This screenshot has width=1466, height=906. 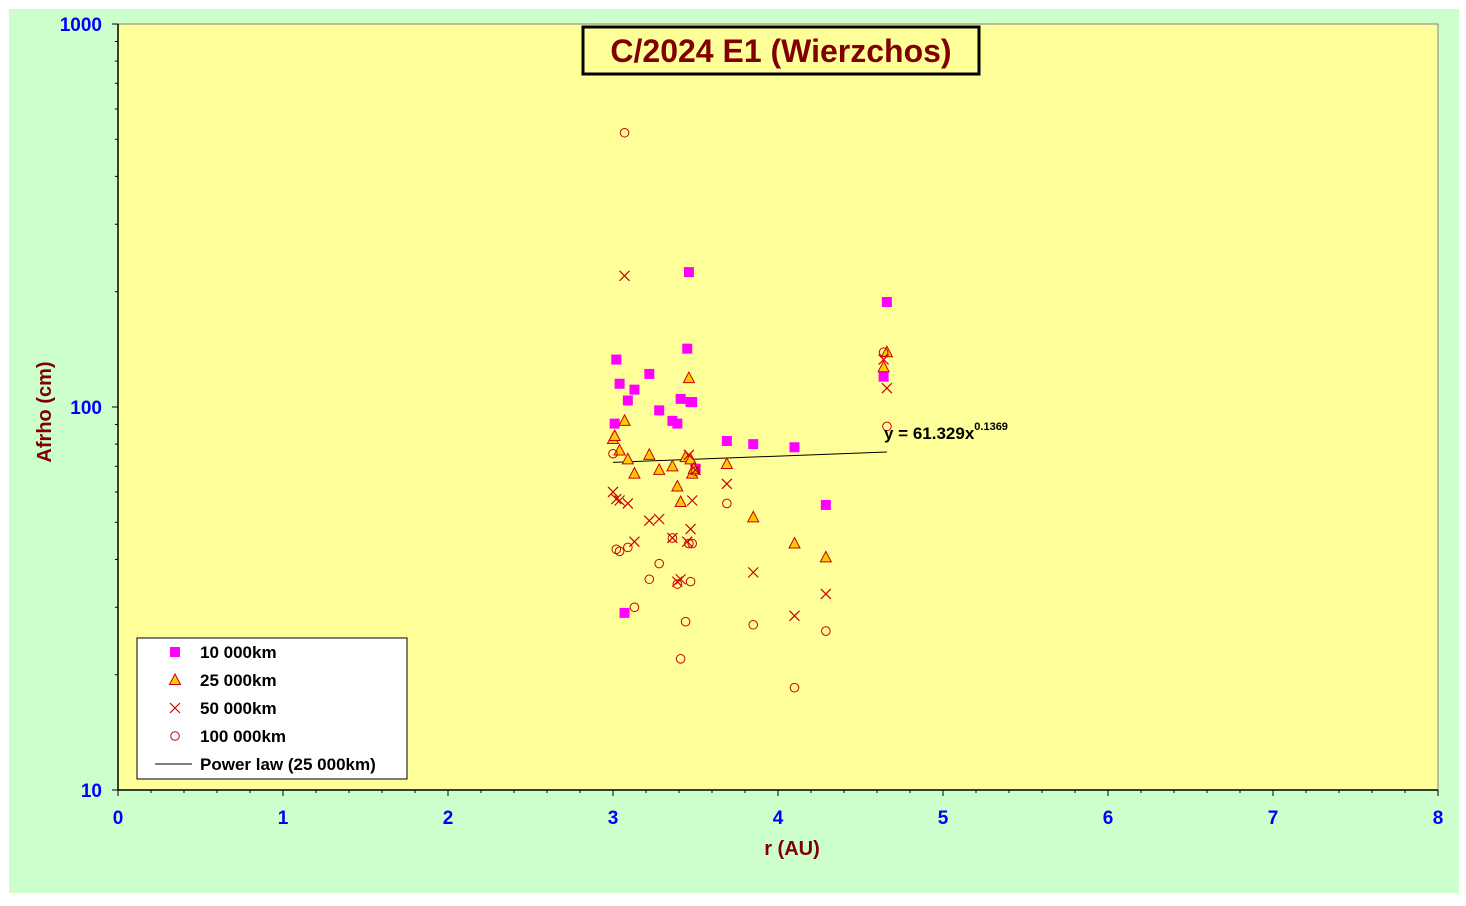 What do you see at coordinates (45, 411) in the screenshot?
I see `y-axis-label: Afrho (cm)` at bounding box center [45, 411].